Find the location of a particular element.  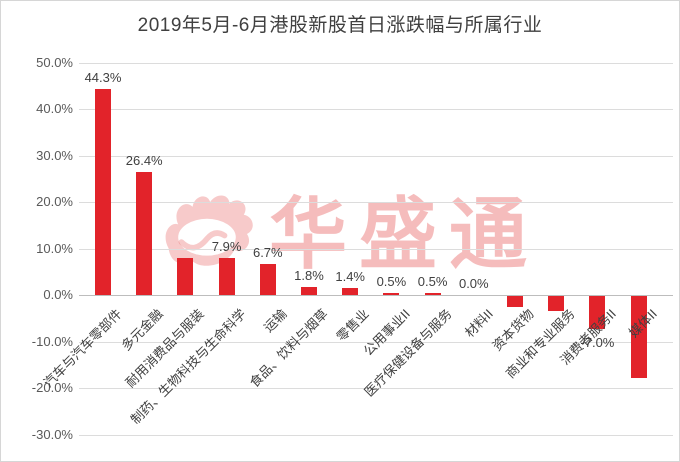

bar-value-label: 1.8% is located at coordinates (309, 275).